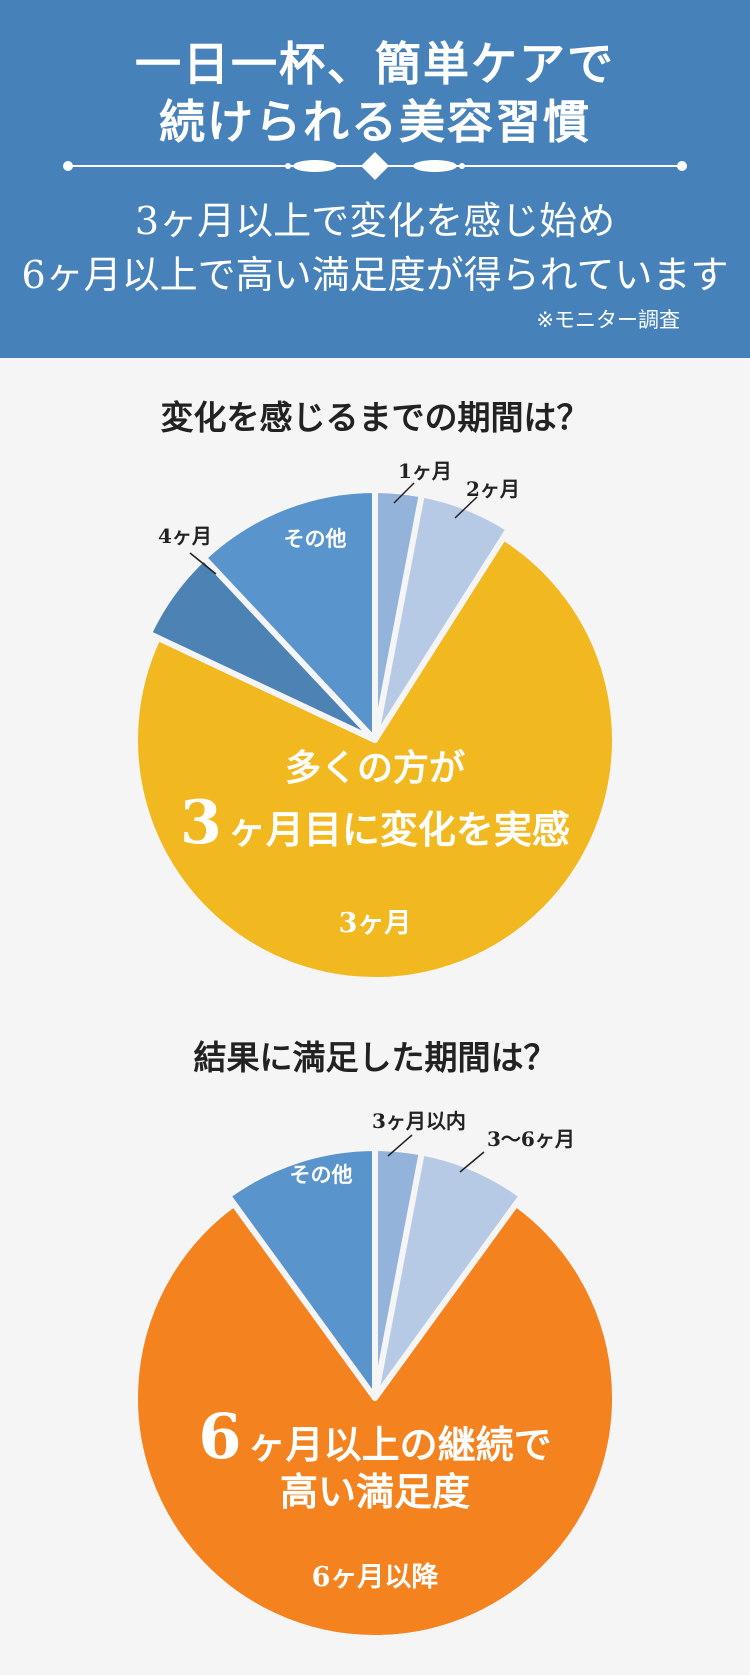 Image resolution: width=750 pixels, height=1675 pixels. What do you see at coordinates (419, 1121) in the screenshot?
I see `slice-label-within3m: 3ヶ月以内` at bounding box center [419, 1121].